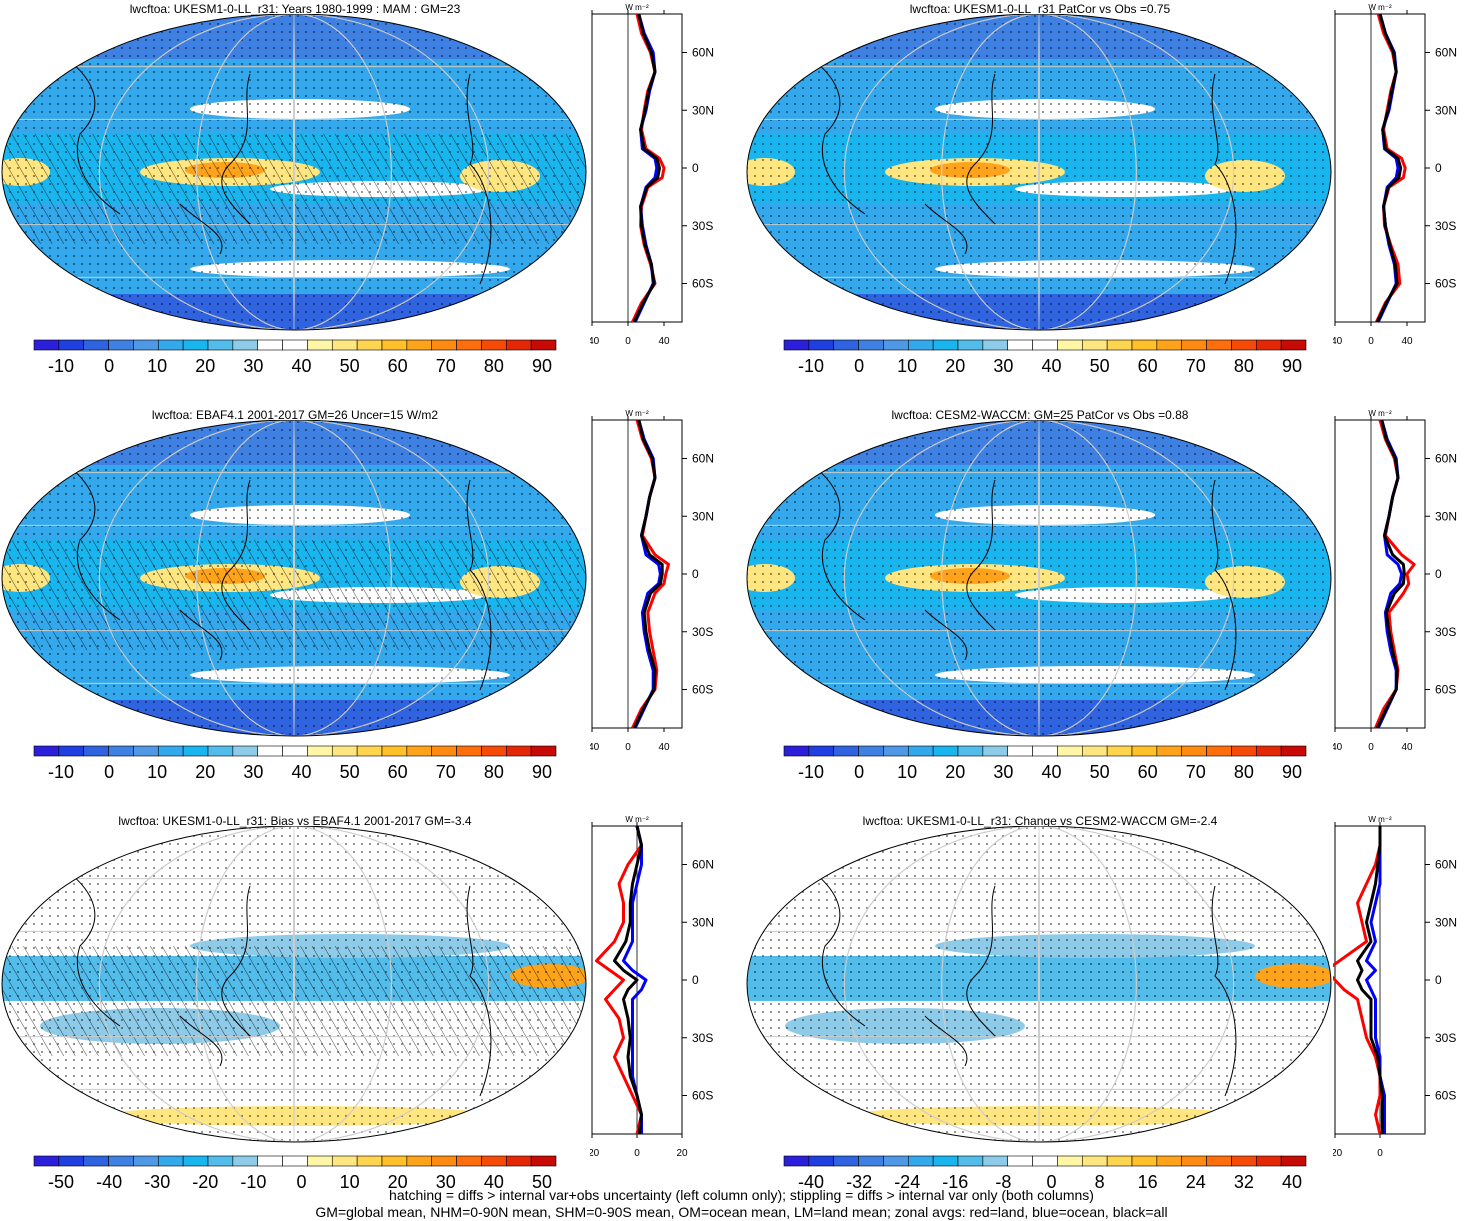  I want to click on colorbar-tick-label: -24, so click(907, 1182).